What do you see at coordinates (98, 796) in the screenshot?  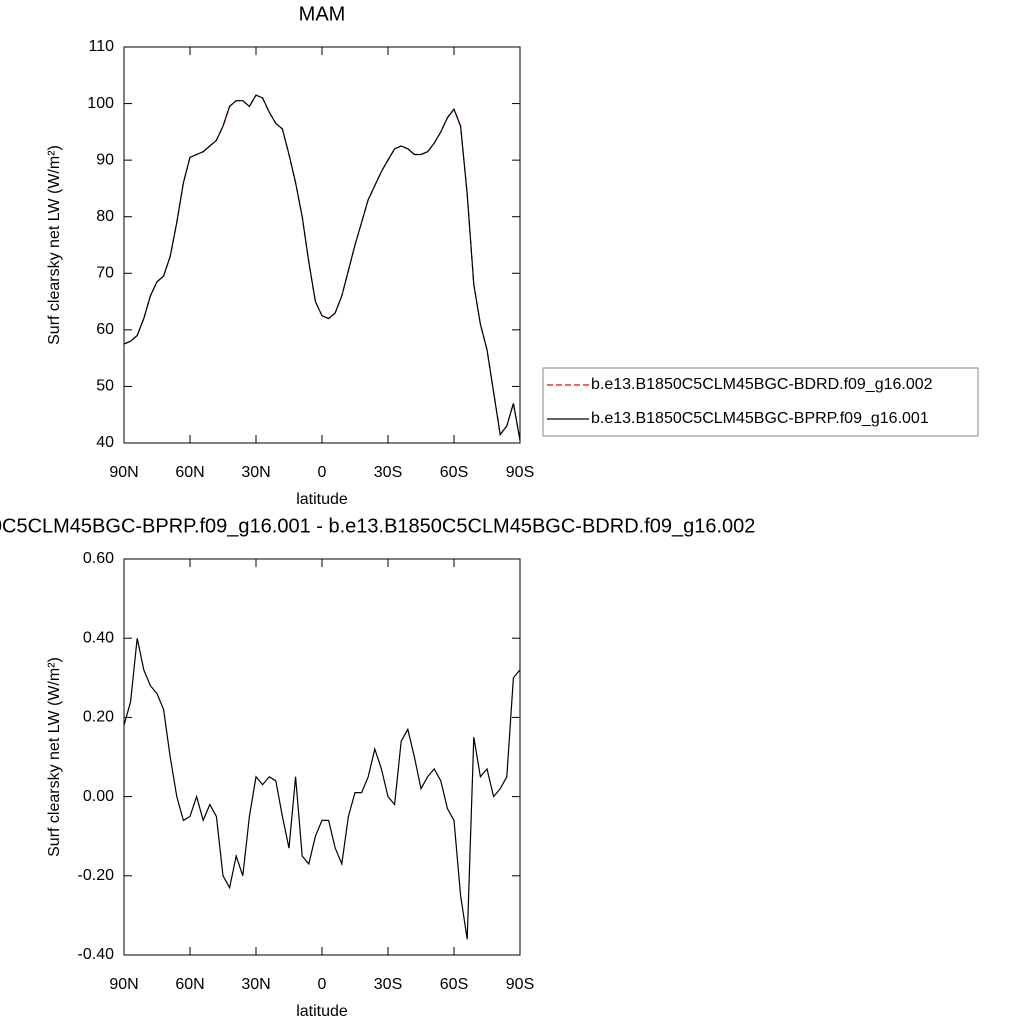 I see `y-tick-label: 0.00` at bounding box center [98, 796].